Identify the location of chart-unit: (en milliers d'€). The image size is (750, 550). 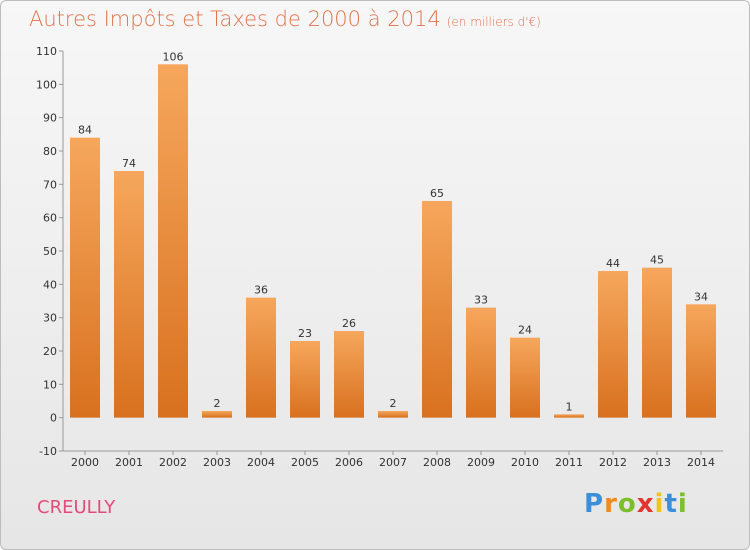
(493, 22).